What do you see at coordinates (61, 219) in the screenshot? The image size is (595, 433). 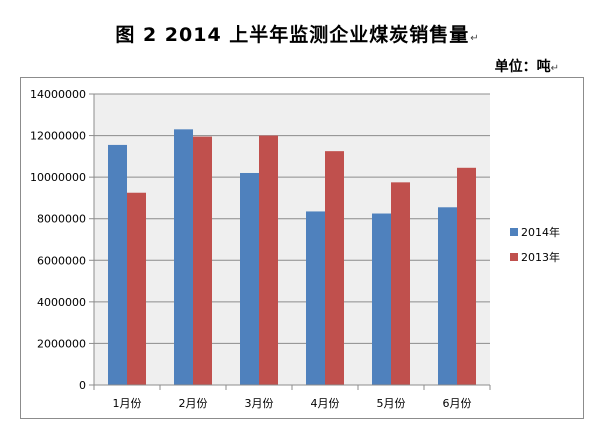 I see `y-tick-label: 8000000` at bounding box center [61, 219].